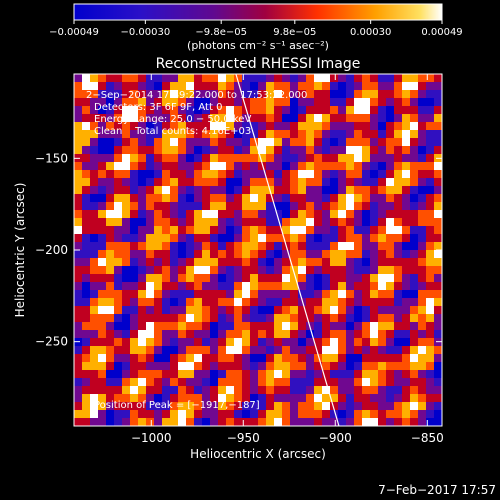 The height and width of the screenshot is (500, 500). Describe the element at coordinates (287, 250) in the screenshot. I see `solar-limb-line` at that location.